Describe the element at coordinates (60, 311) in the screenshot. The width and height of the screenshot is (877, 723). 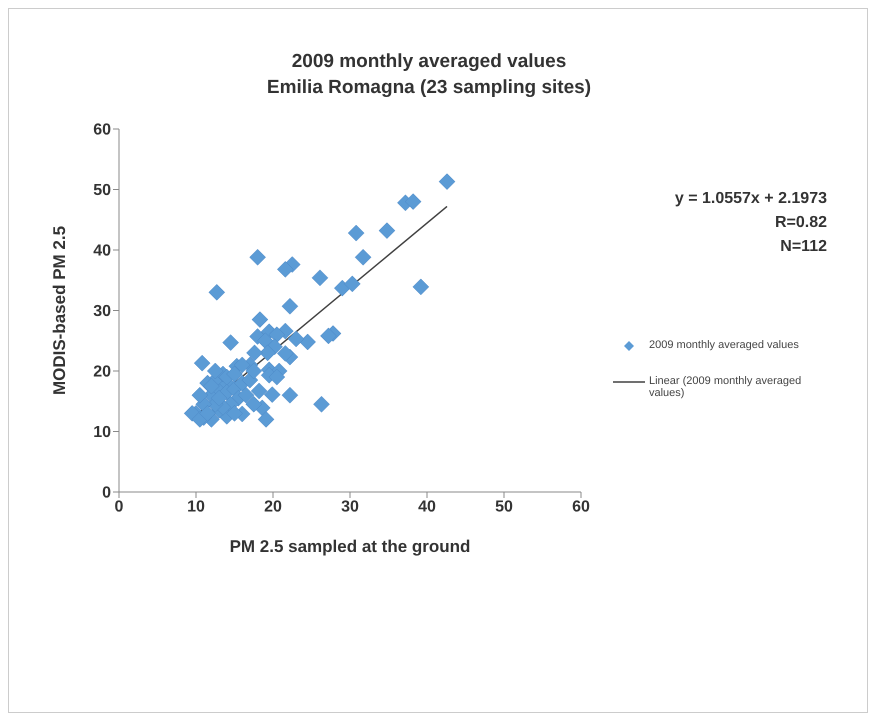
I see `y-axis-title: MODIS-based PM 2.5` at that location.